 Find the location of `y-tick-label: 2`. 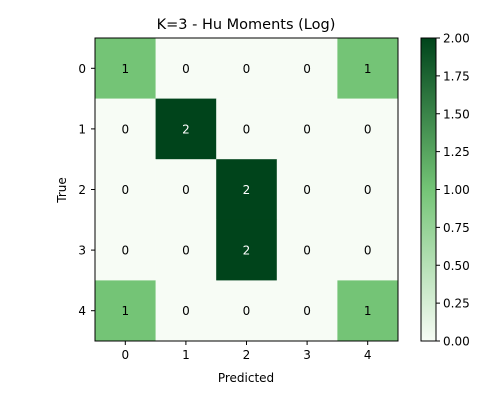

y-tick-label: 2 is located at coordinates (82, 190).